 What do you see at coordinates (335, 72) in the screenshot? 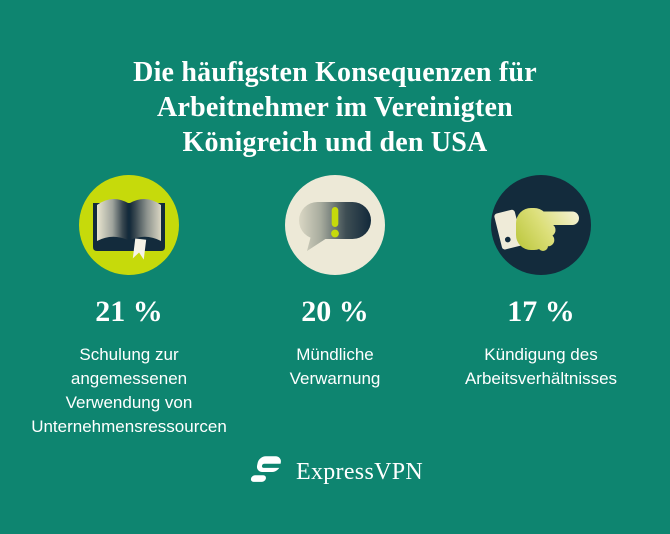
I see `title-line: Die häufigsten Konsequenzen für` at bounding box center [335, 72].